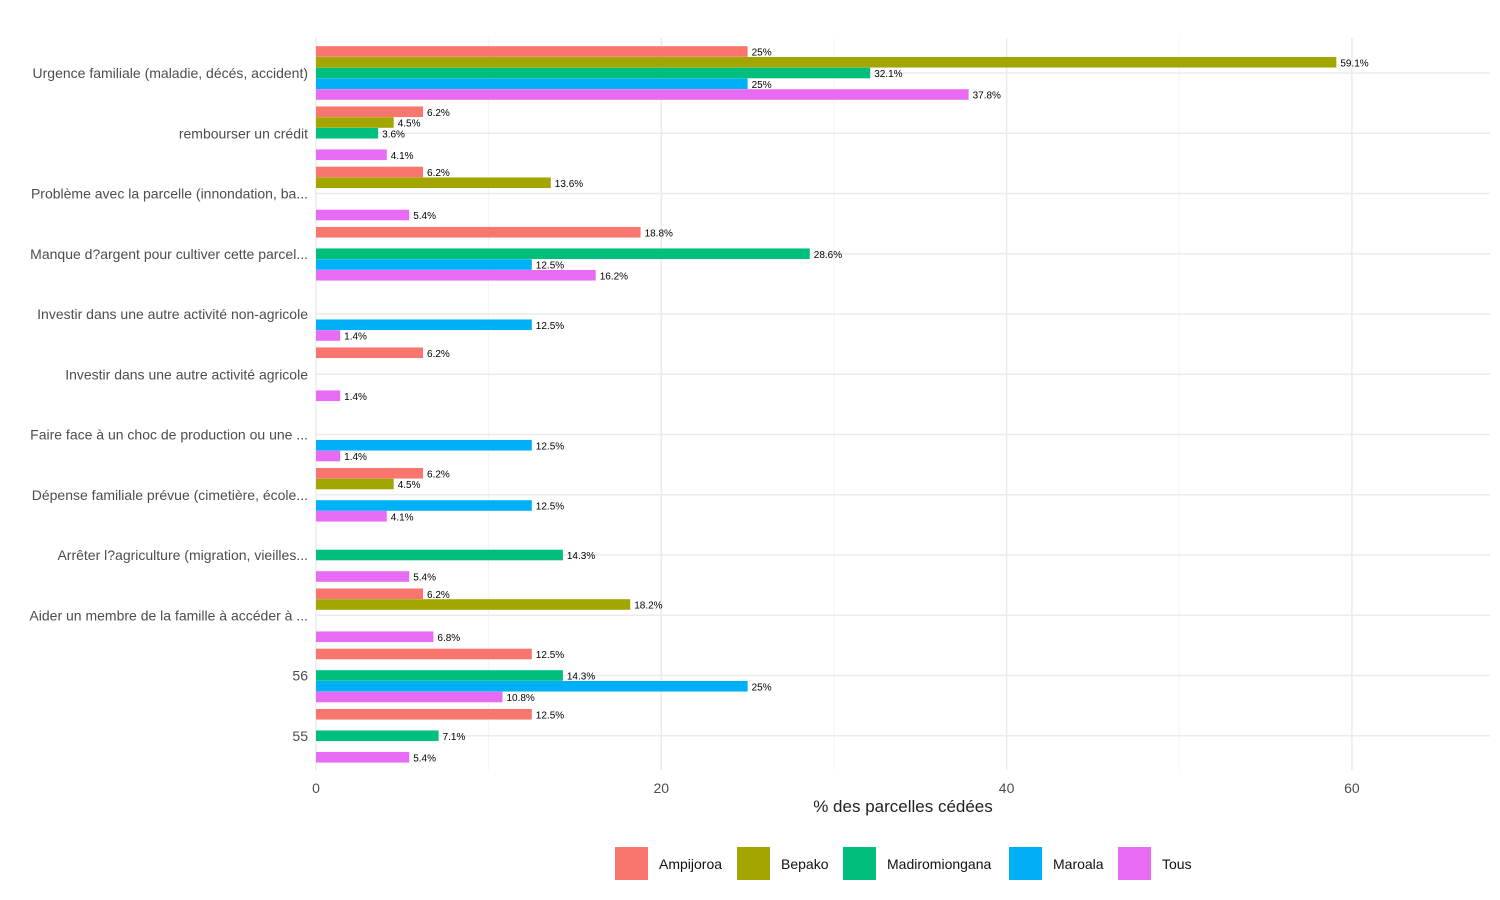 The width and height of the screenshot is (1500, 900). Describe the element at coordinates (836, 788) in the screenshot. I see `x-tick-labels: 0 20 40 60` at that location.